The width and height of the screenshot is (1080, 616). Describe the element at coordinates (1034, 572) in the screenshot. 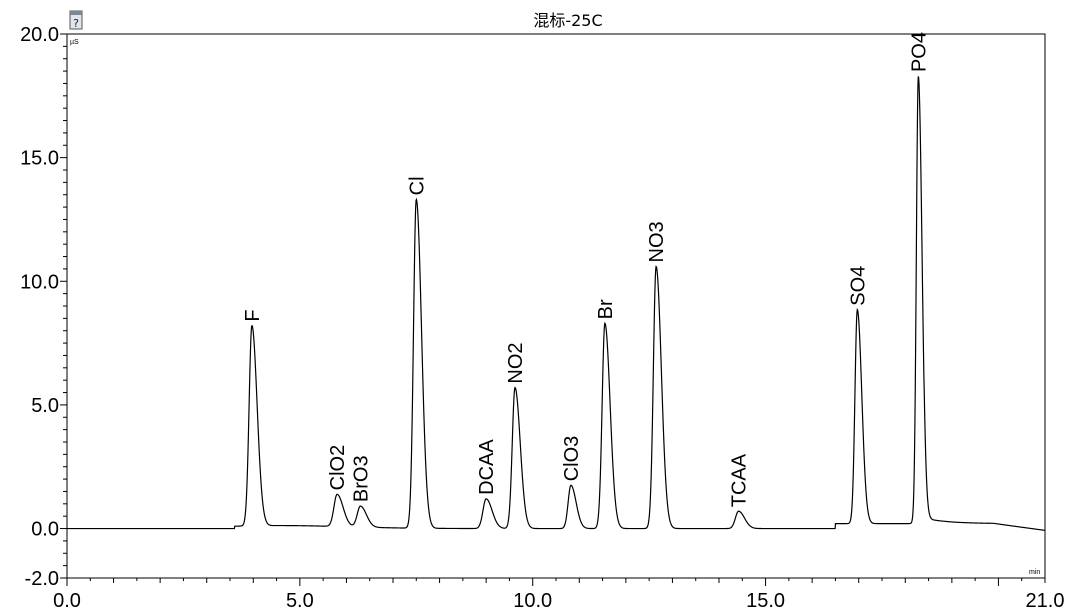

I see `x-unit-label: min` at that location.